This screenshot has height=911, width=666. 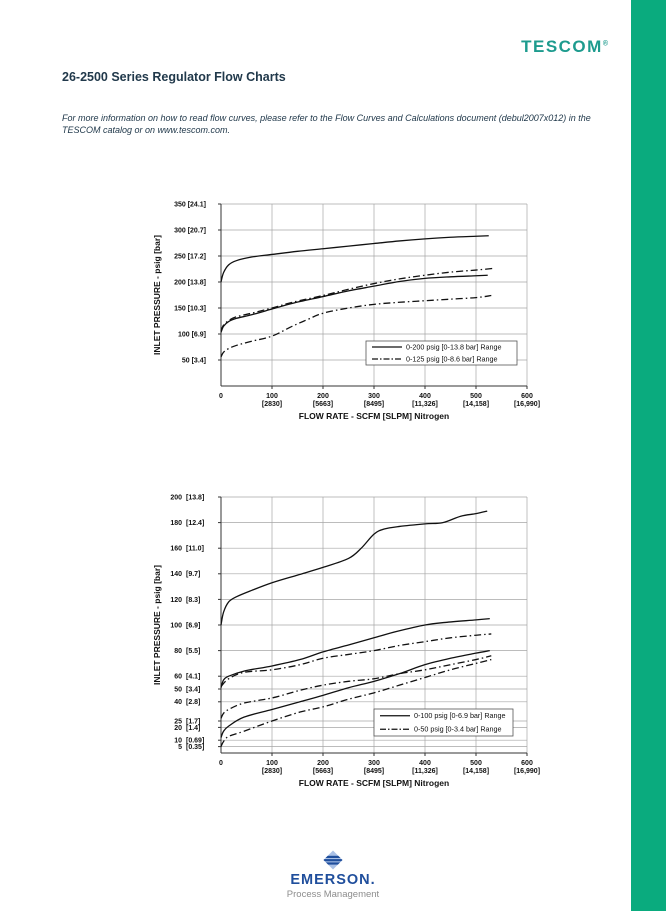 What do you see at coordinates (195, 523) in the screenshot?
I see `svg-text: [12.4]` at bounding box center [195, 523].